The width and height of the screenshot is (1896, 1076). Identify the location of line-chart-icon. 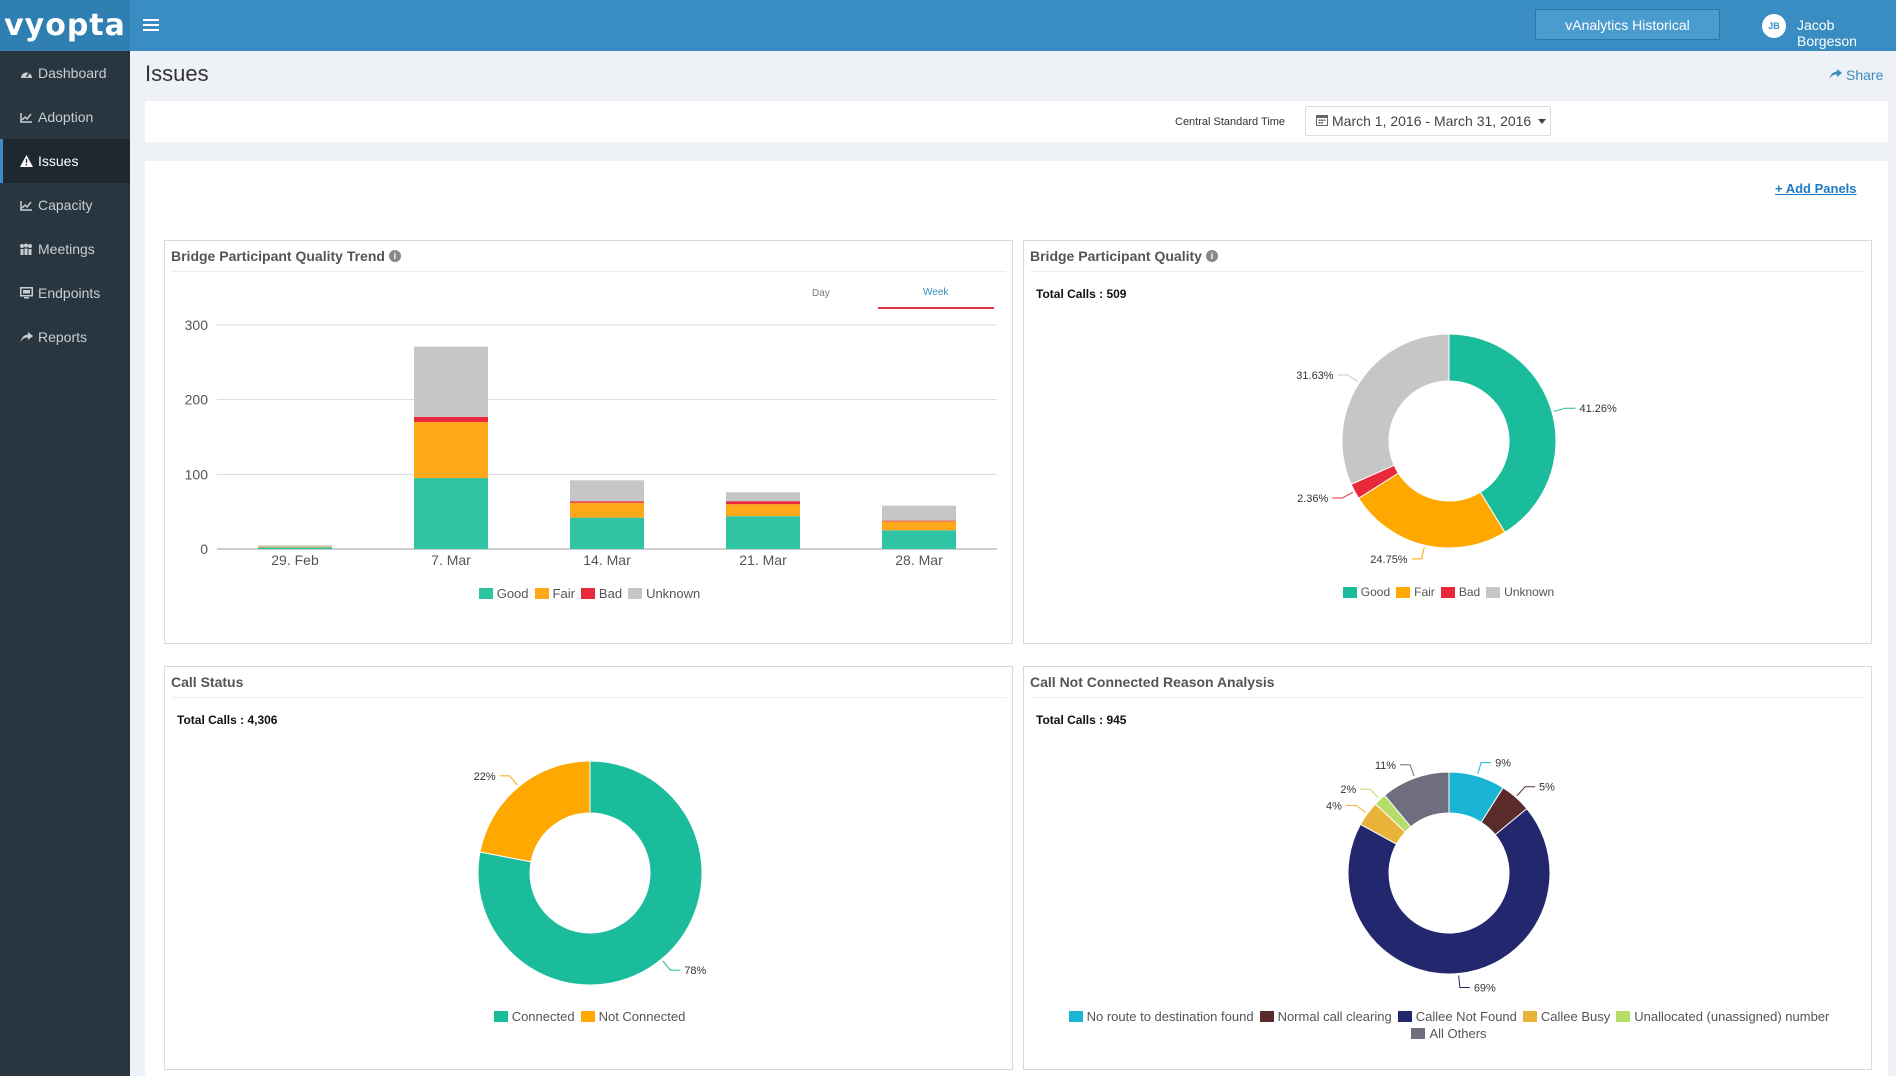
(26, 117).